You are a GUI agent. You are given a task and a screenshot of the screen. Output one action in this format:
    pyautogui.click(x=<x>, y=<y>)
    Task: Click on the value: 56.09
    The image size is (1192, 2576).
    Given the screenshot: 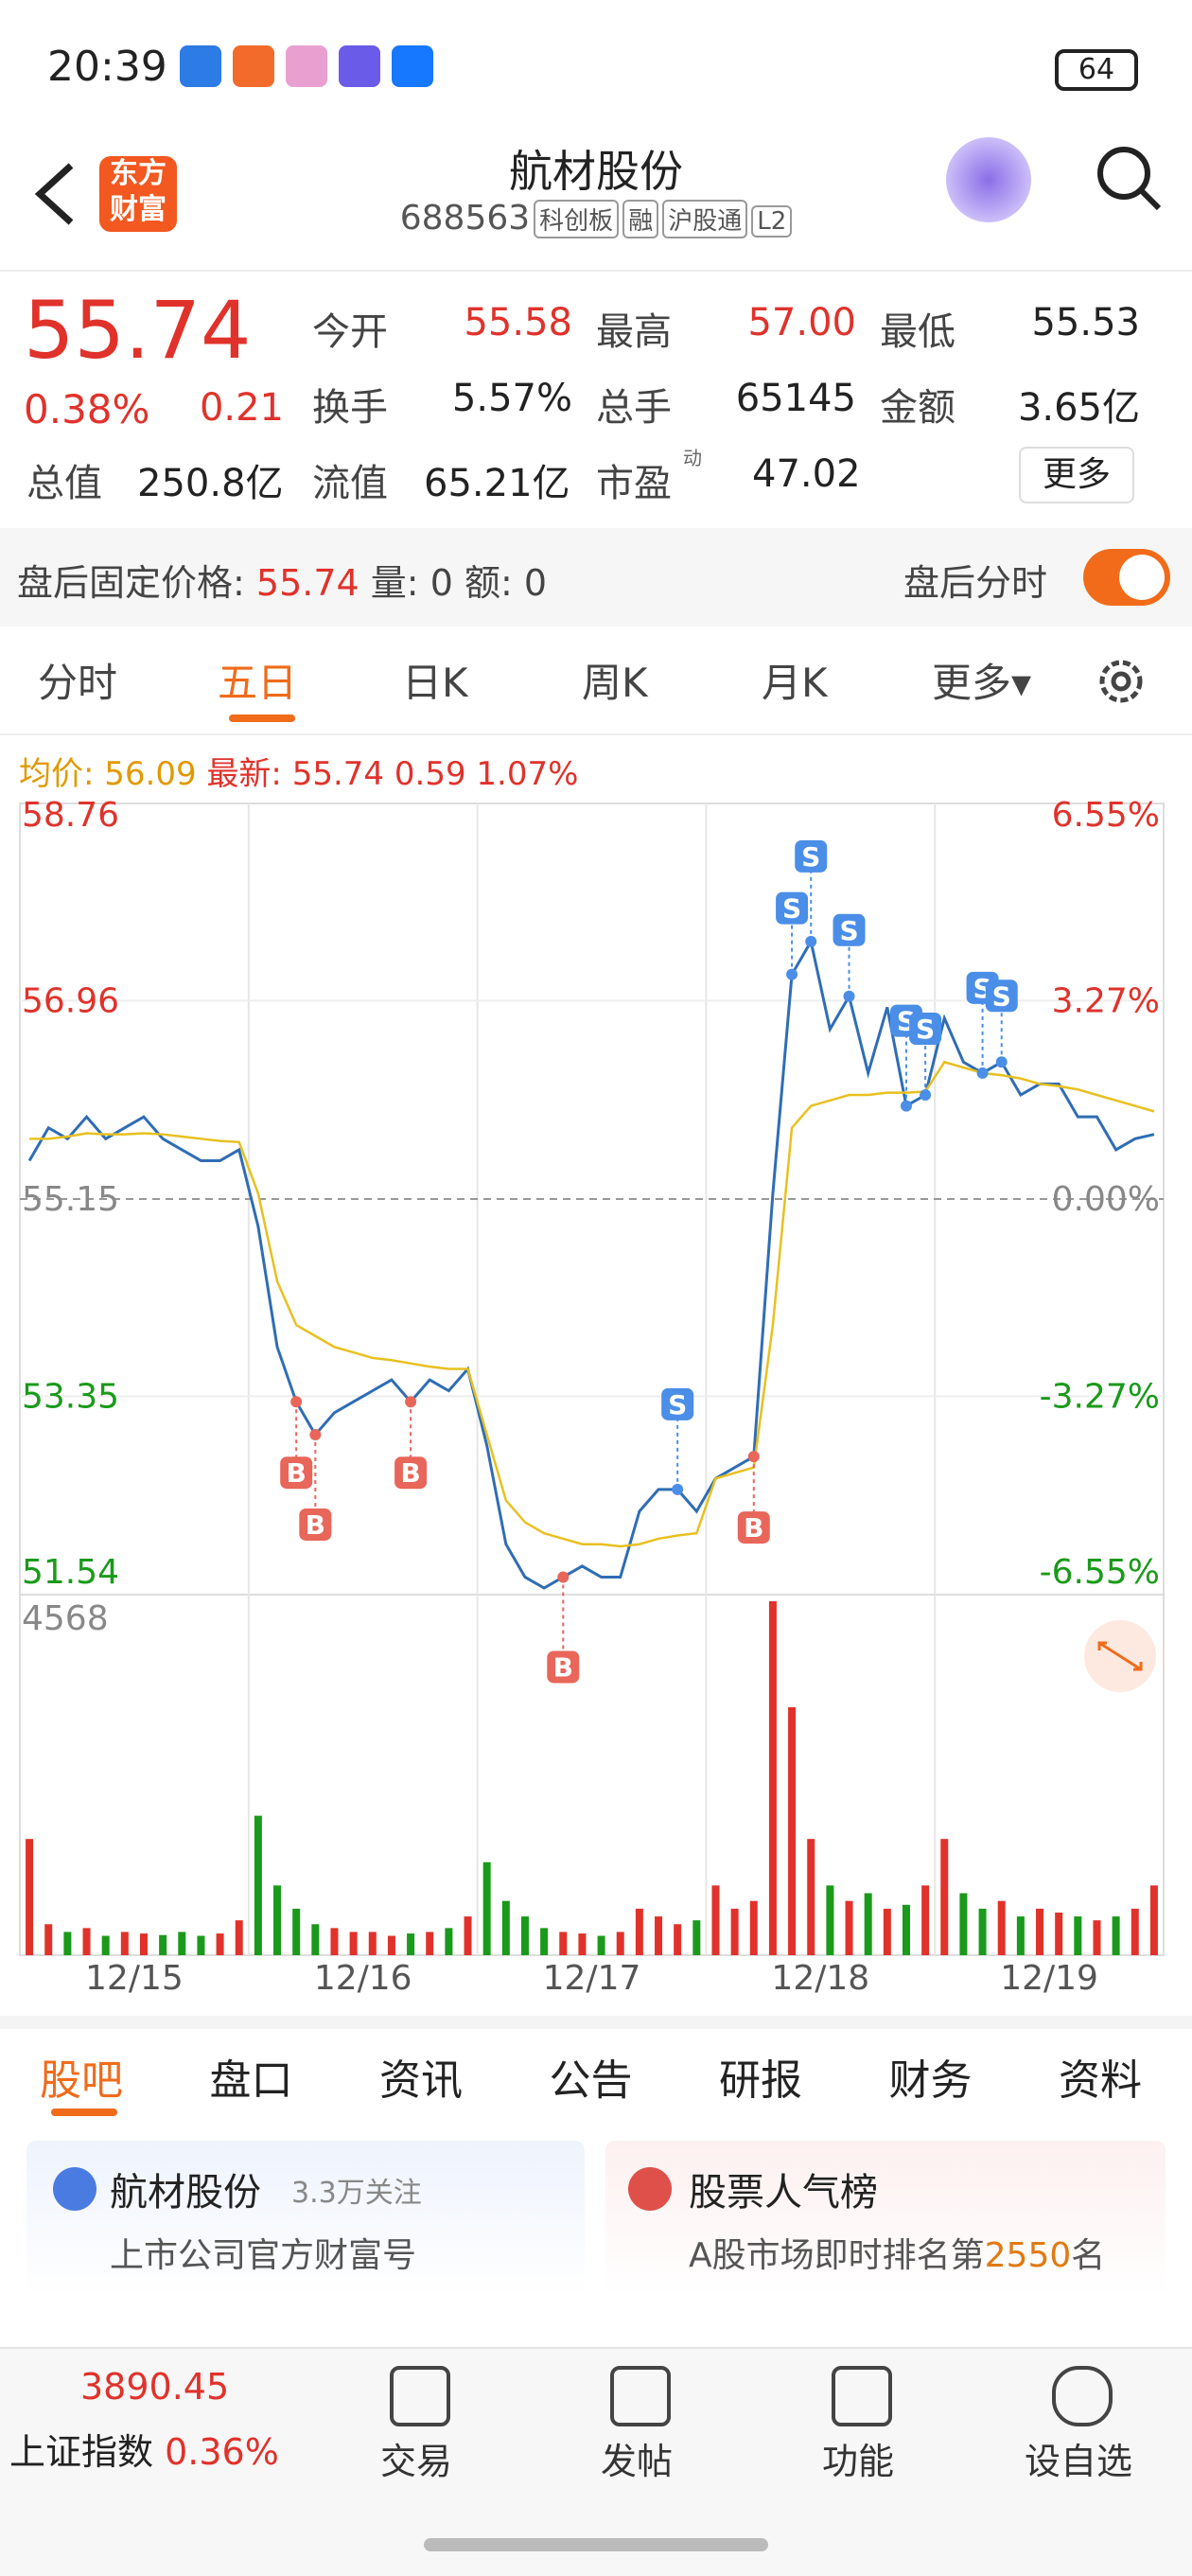 What is the action you would take?
    pyautogui.click(x=150, y=774)
    